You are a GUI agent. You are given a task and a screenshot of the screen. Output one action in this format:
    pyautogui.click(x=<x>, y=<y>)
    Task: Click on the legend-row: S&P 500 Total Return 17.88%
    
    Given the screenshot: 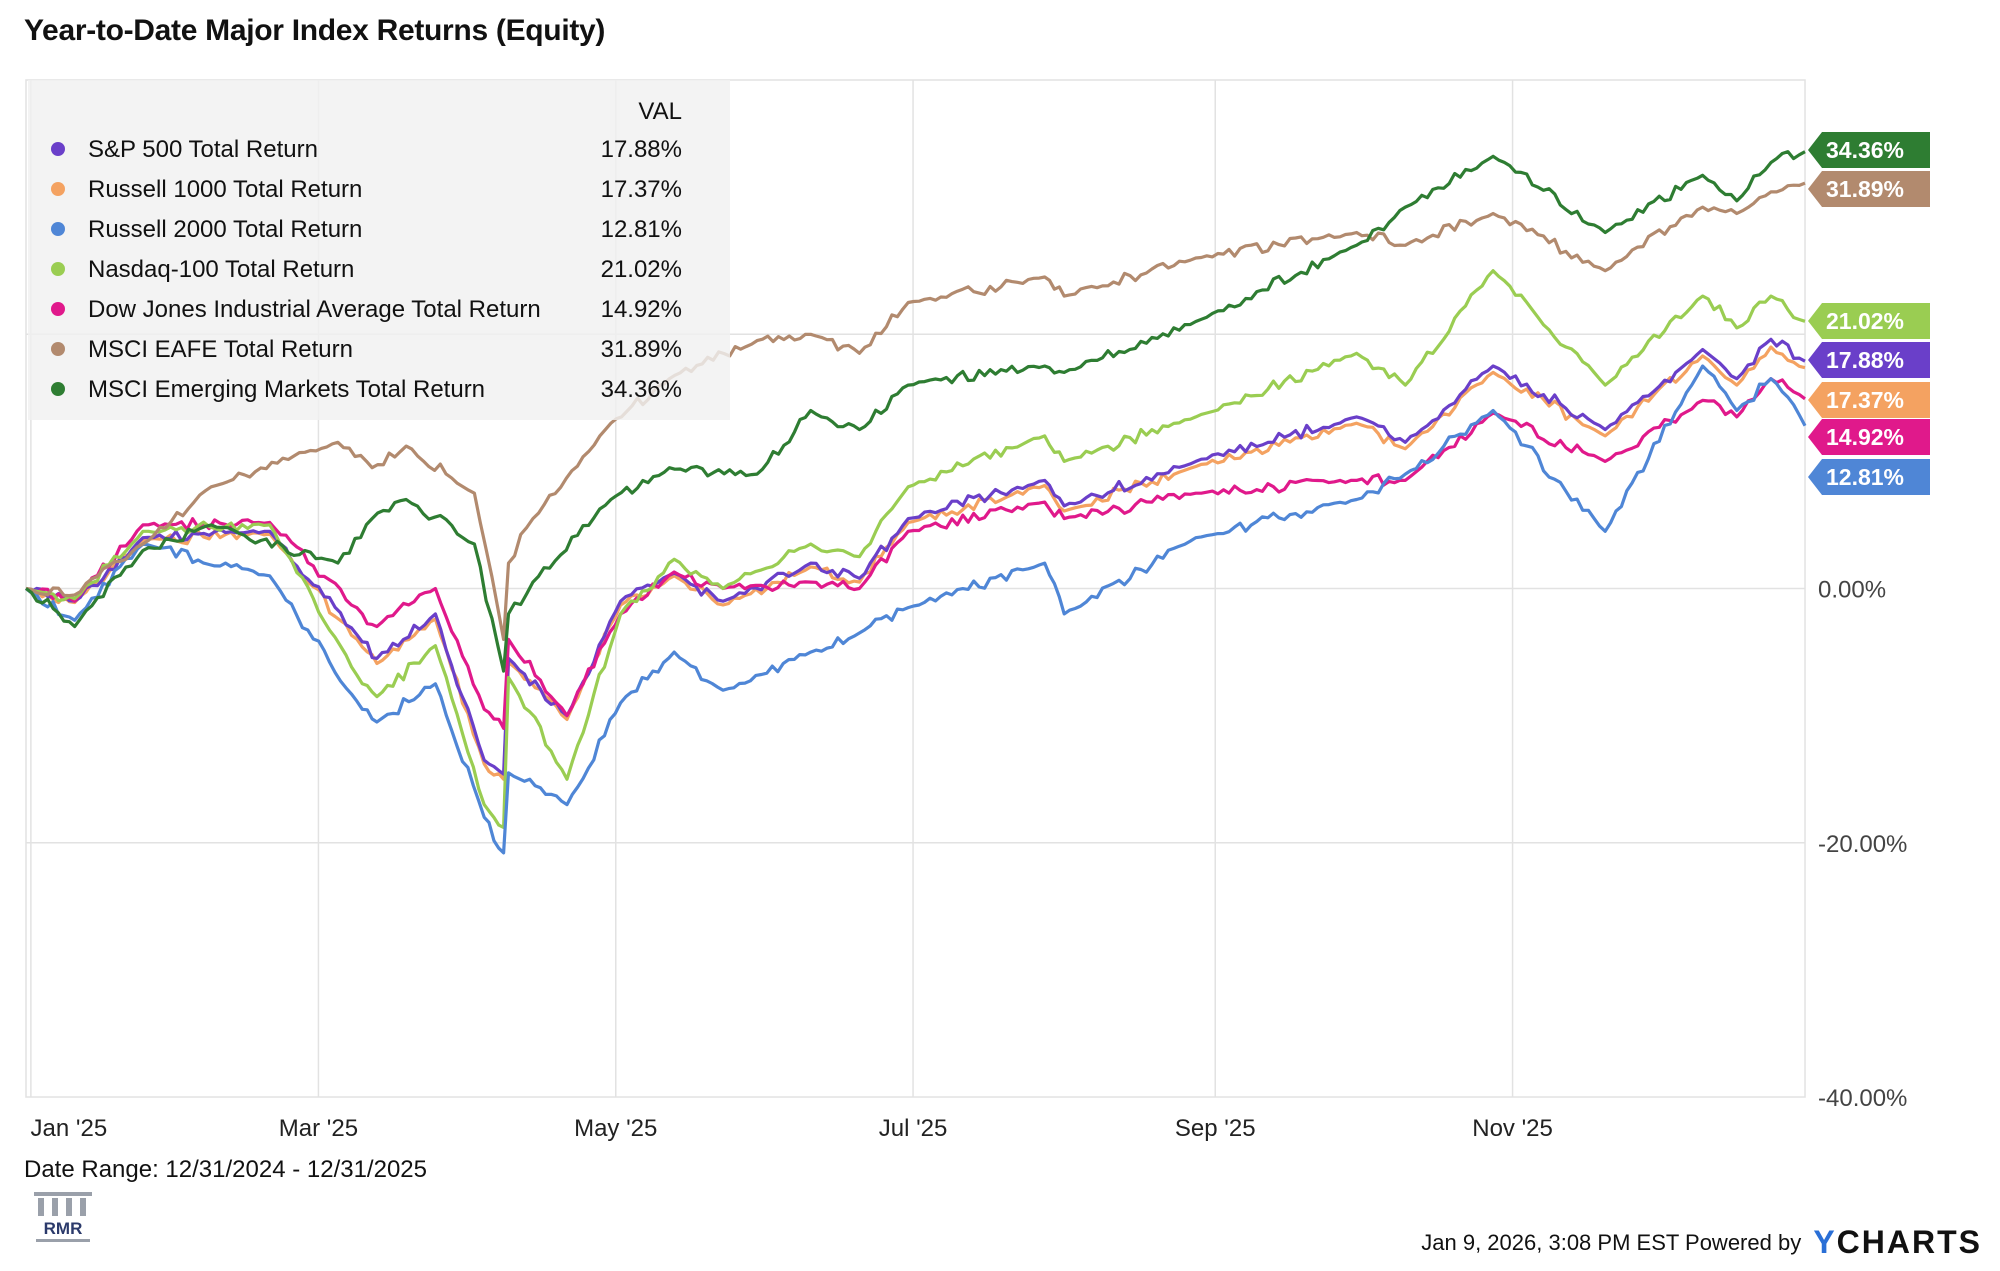 What is the action you would take?
    pyautogui.click(x=379, y=149)
    